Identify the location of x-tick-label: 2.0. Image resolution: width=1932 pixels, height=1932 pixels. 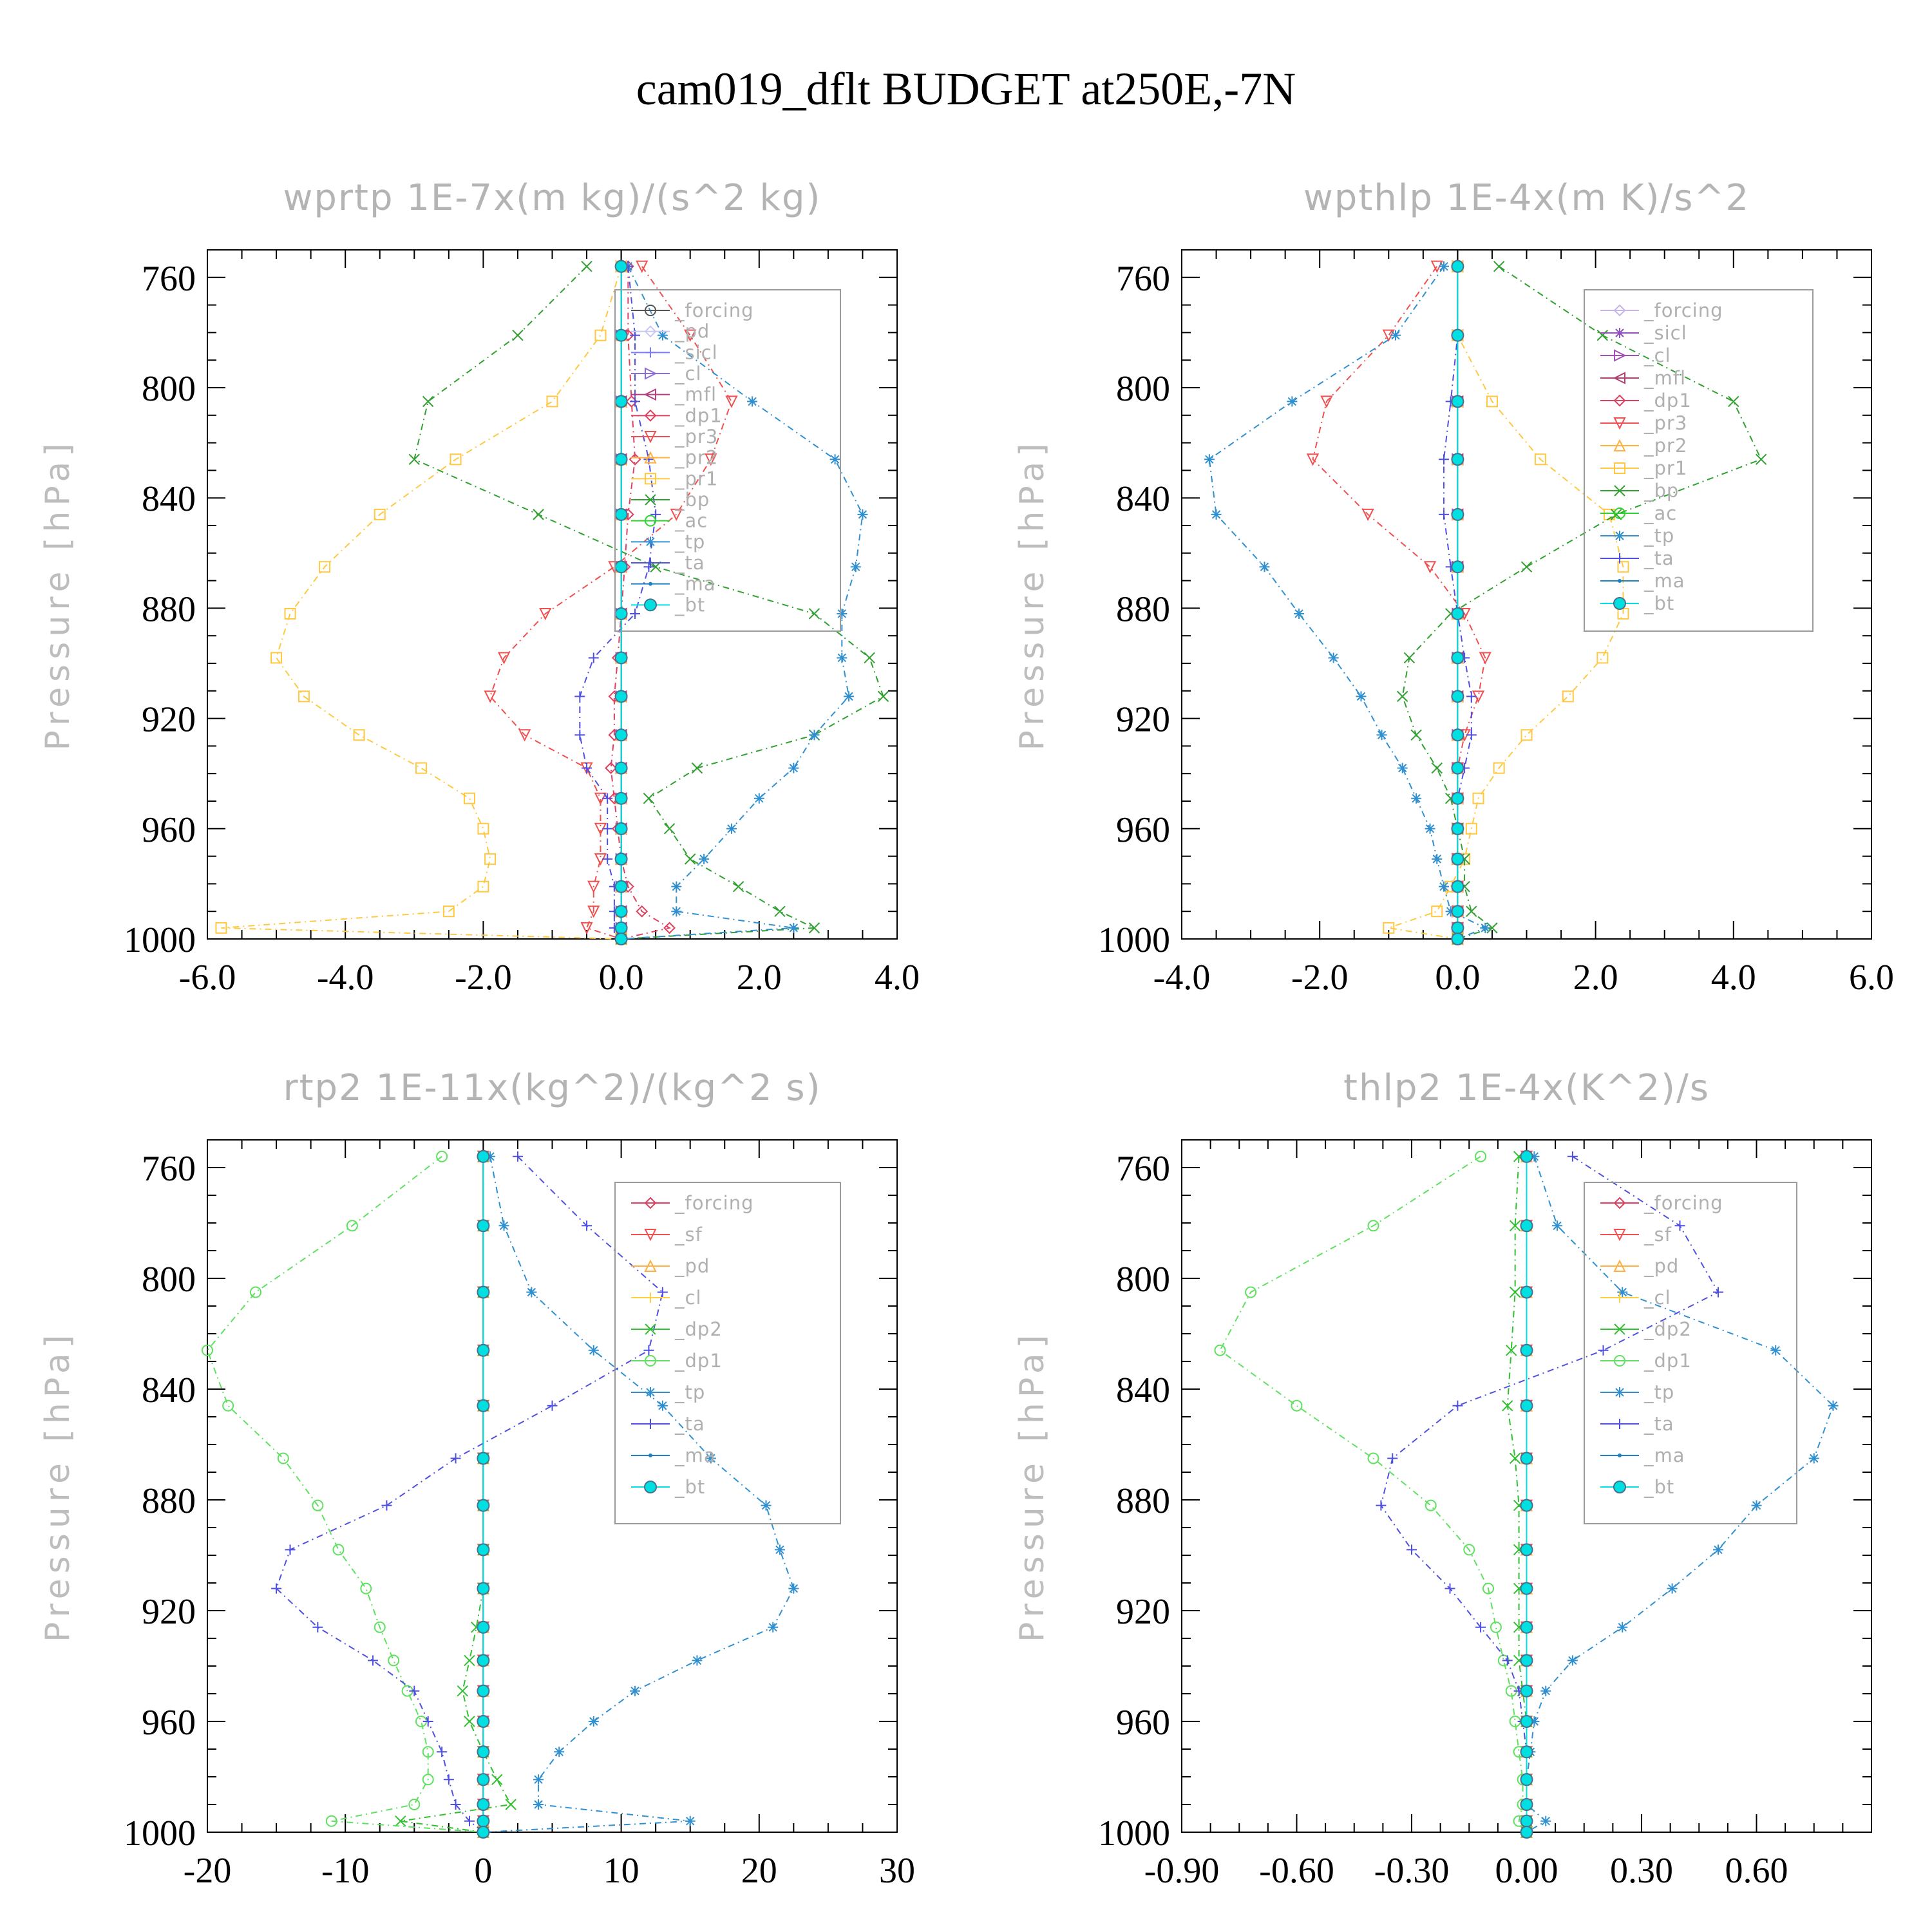
(1595, 978).